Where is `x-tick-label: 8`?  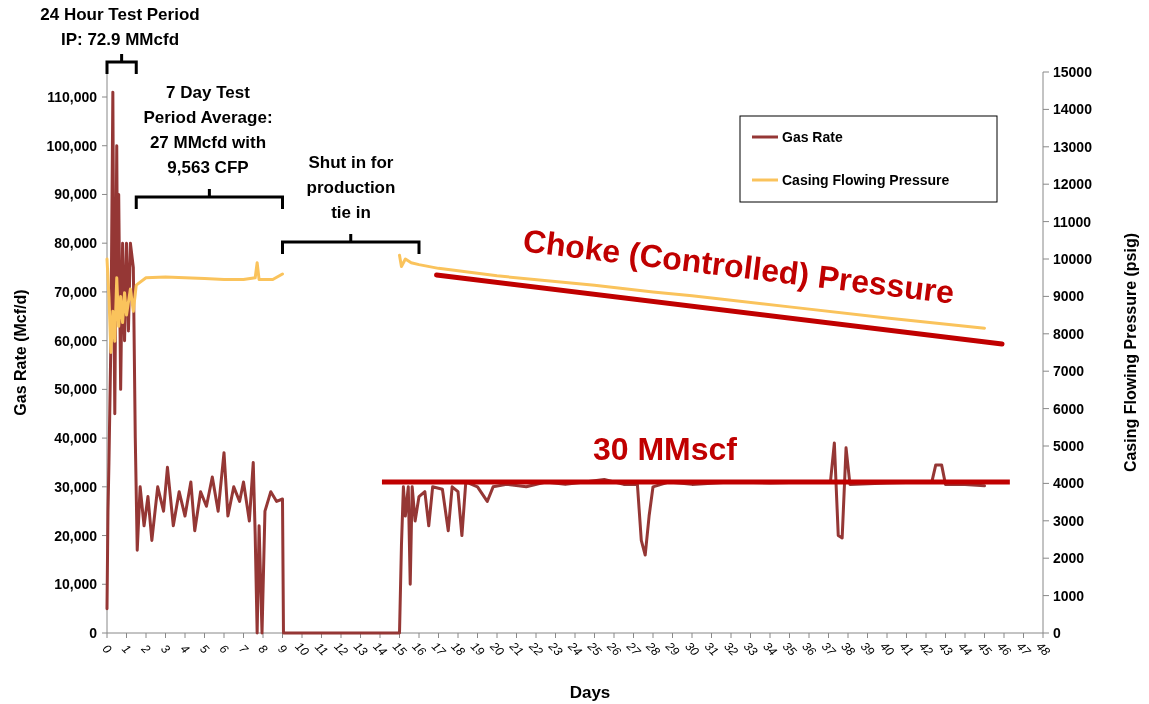
x-tick-label: 8 is located at coordinates (263, 649).